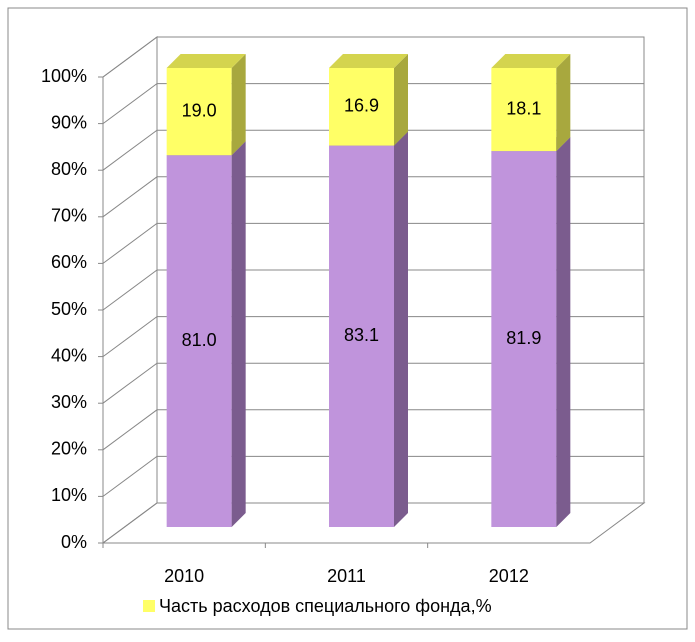 The height and width of the screenshot is (642, 695). What do you see at coordinates (184, 576) in the screenshot?
I see `x-tick-label: 2010` at bounding box center [184, 576].